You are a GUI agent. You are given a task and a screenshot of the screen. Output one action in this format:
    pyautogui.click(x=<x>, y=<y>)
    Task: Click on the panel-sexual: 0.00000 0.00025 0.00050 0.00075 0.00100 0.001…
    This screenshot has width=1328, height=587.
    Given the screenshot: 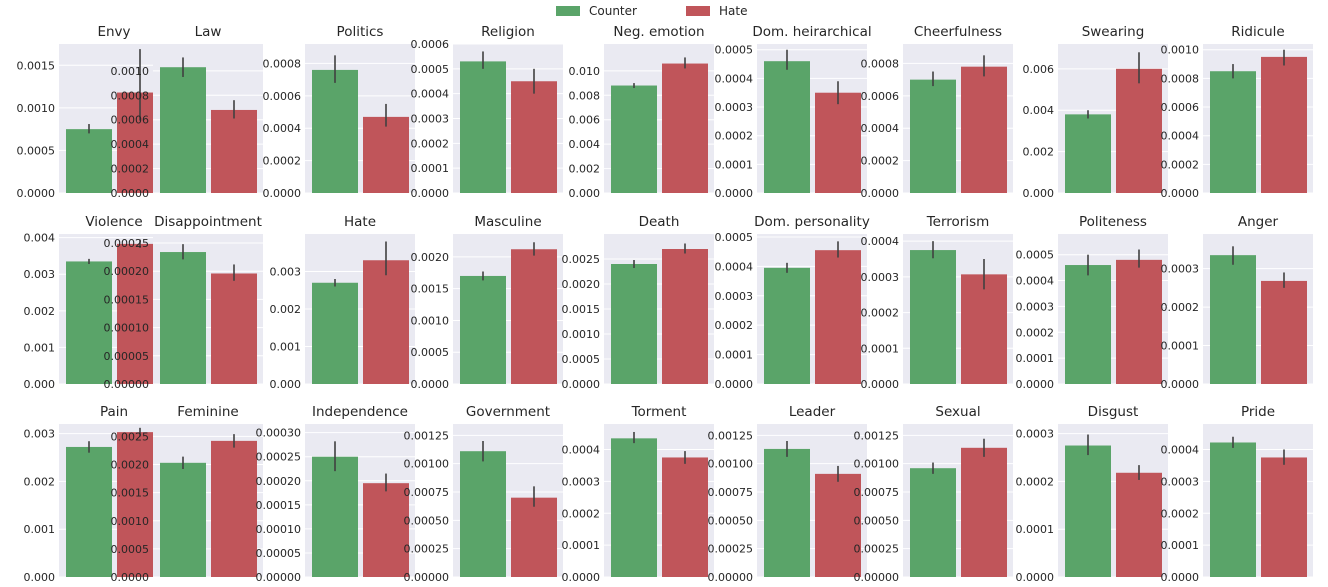 What is the action you would take?
    pyautogui.click(x=933, y=494)
    